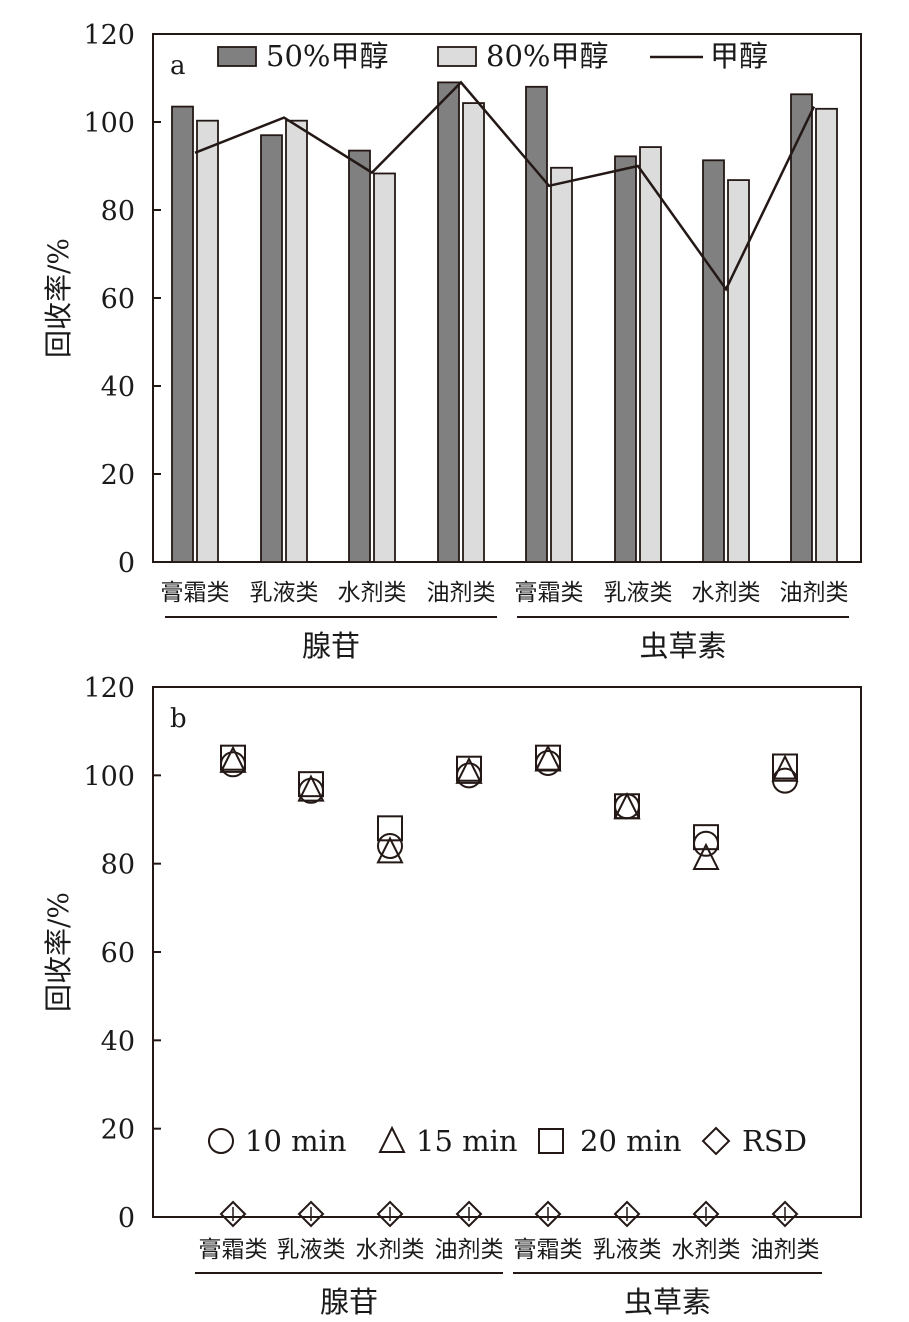 Image resolution: width=909 pixels, height=1322 pixels. What do you see at coordinates (58, 298) in the screenshot?
I see `panel-a-y-axis-title: 回收率/%` at bounding box center [58, 298].